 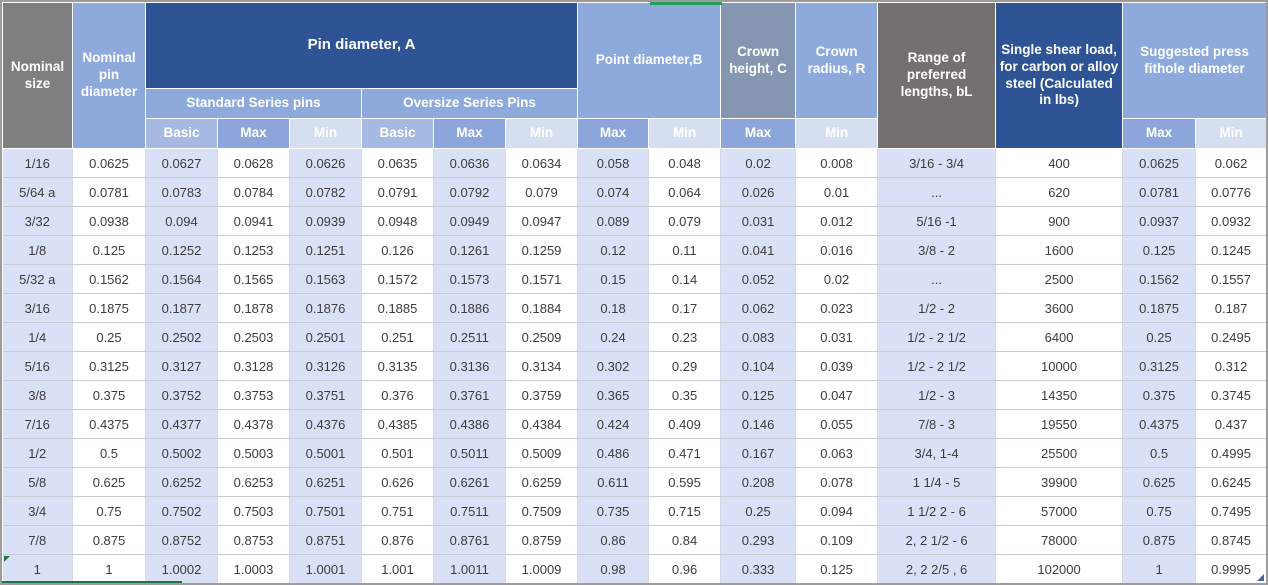 What do you see at coordinates (758, 366) in the screenshot?
I see `cell-crown_height_max: 0.104` at bounding box center [758, 366].